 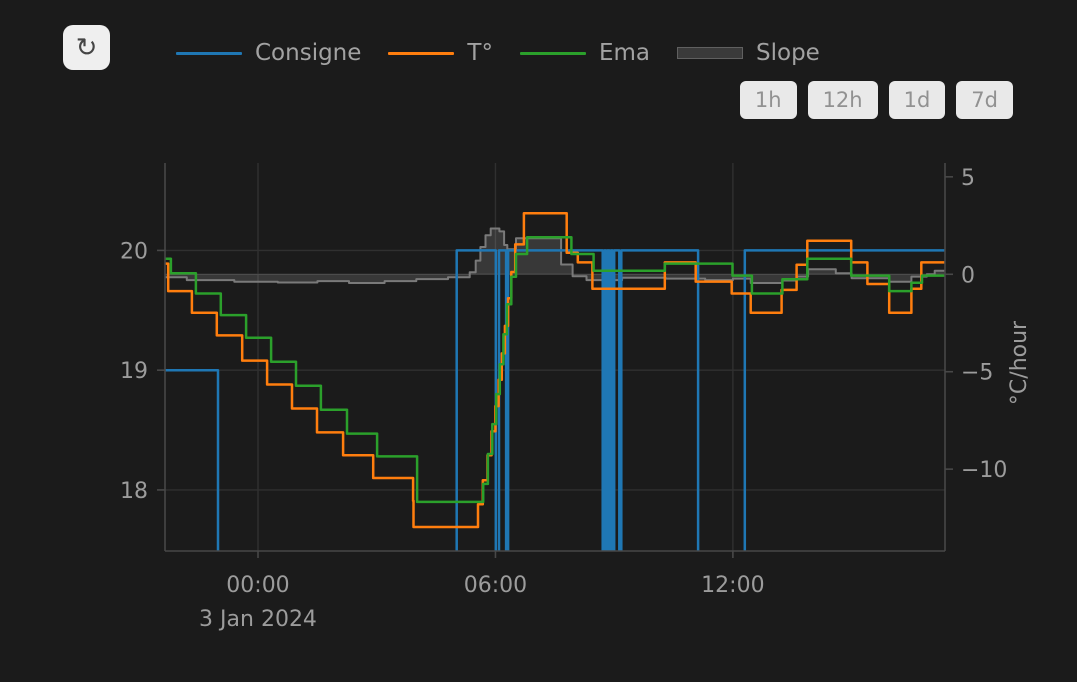 I want to click on y-right-tick-label: 5, so click(x=968, y=178).